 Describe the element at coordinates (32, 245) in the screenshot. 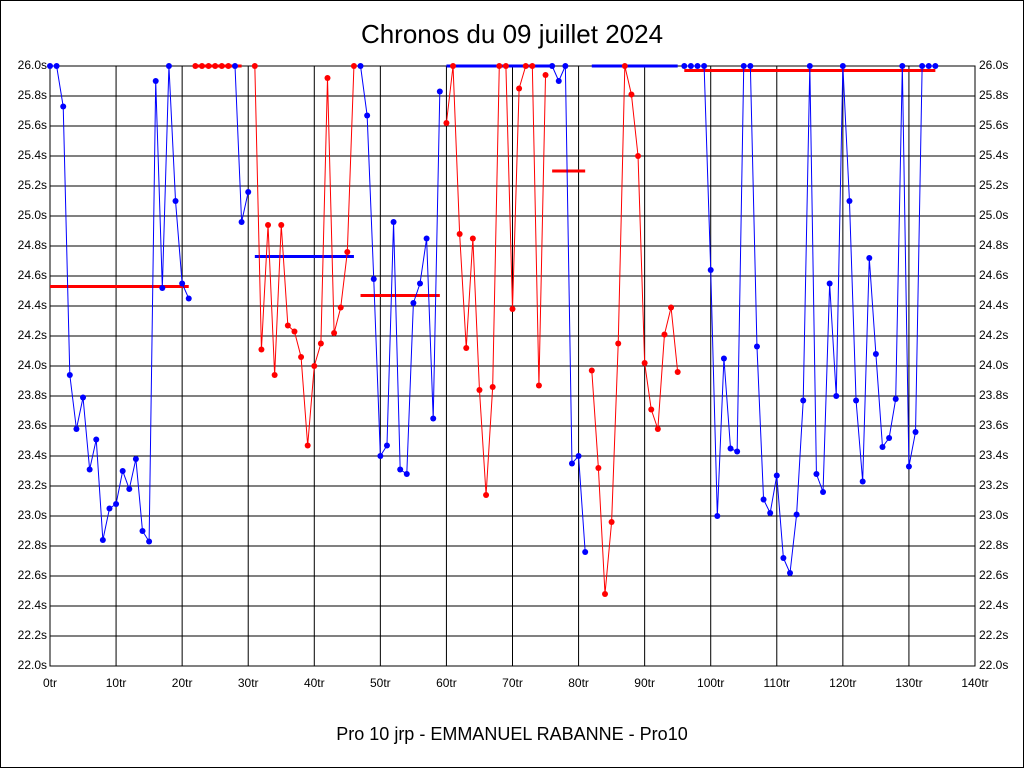

I see `y-tick-label: 24.8s` at that location.